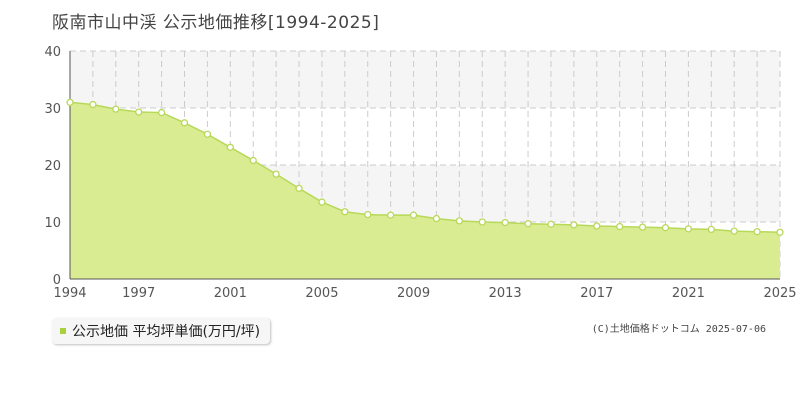 This screenshot has height=400, width=800. What do you see at coordinates (52, 109) in the screenshot?
I see `y-tick-label: 30` at bounding box center [52, 109].